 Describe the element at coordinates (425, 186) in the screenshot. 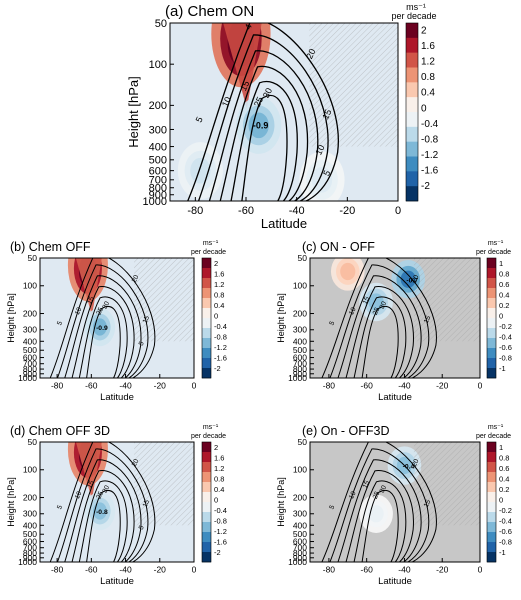

I see `colorbar-tick-label: -2` at that location.